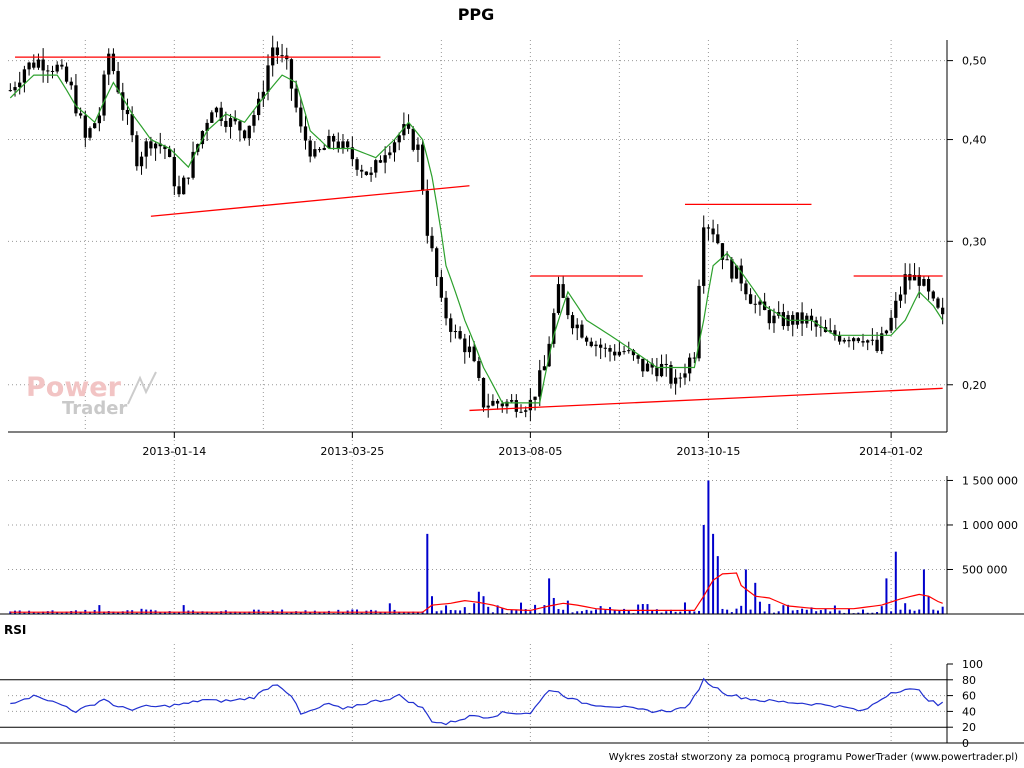 This screenshot has width=1024, height=768. Describe the element at coordinates (310, 201) in the screenshot. I see `support-line` at that location.